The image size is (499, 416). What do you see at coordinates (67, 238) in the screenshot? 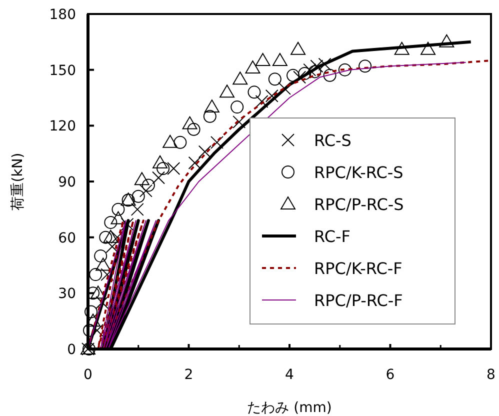
I see `y-tick-label: 60` at bounding box center [67, 238].